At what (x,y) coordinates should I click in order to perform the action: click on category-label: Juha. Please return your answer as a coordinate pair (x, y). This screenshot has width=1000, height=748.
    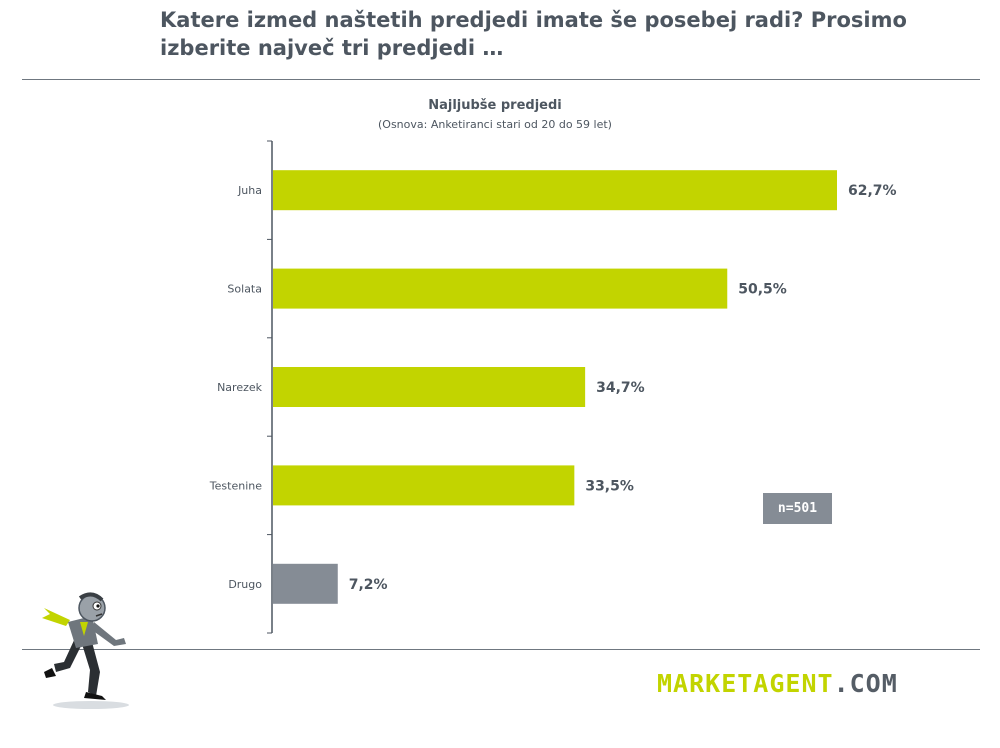
    Looking at the image, I should click on (249, 190).